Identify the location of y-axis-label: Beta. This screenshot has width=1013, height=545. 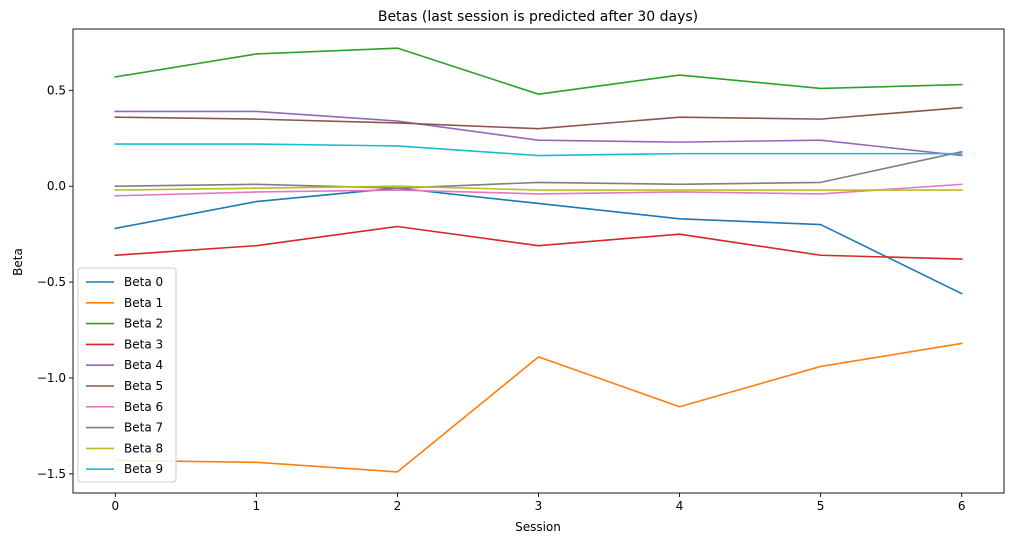
(18, 262).